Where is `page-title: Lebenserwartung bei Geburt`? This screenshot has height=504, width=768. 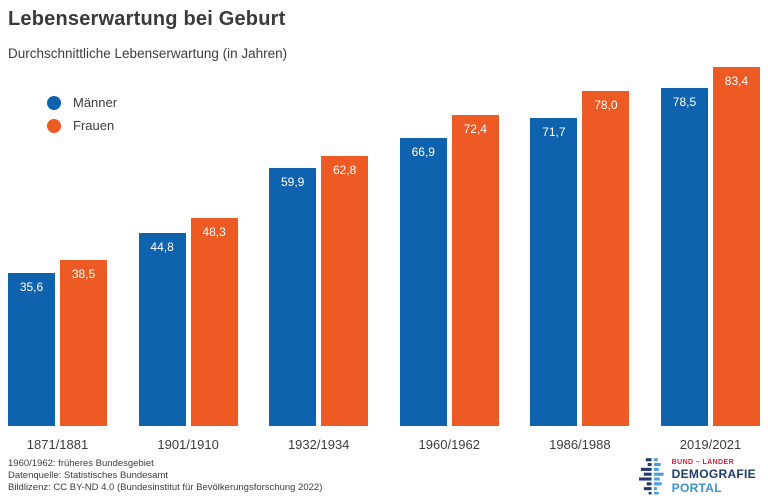 page-title: Lebenserwartung bei Geburt is located at coordinates (147, 19).